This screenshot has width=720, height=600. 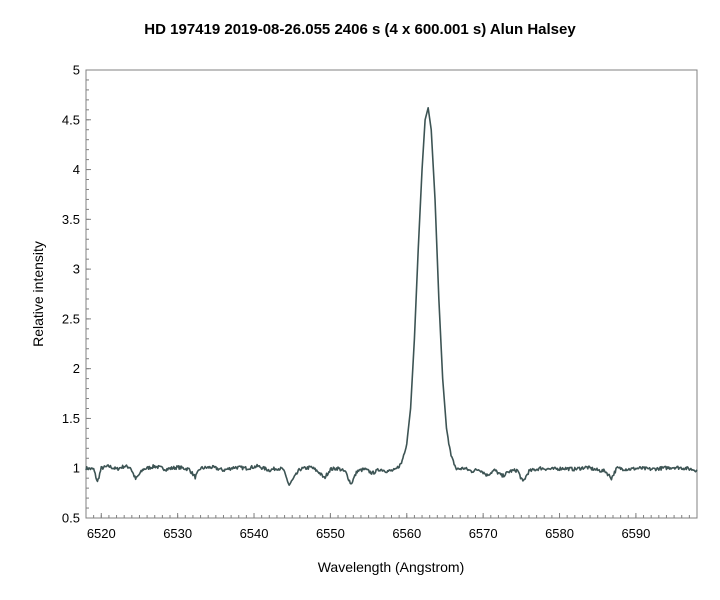 I want to click on y-tick-label: 1.5, so click(x=71, y=418).